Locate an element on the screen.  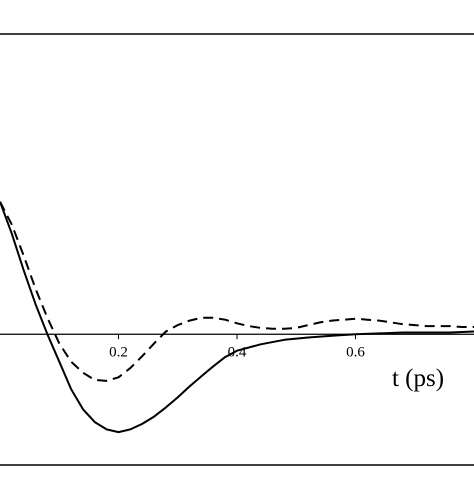
x-axis-label: t (ps) is located at coordinates (418, 378).